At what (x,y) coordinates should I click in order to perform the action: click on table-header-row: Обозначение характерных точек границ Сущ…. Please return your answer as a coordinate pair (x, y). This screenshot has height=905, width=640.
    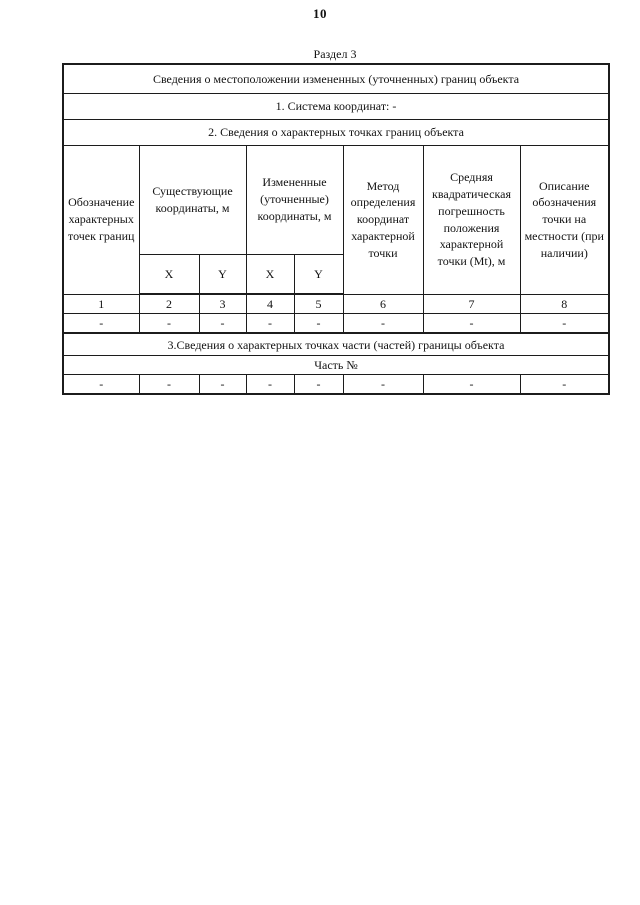
    Looking at the image, I should click on (336, 219).